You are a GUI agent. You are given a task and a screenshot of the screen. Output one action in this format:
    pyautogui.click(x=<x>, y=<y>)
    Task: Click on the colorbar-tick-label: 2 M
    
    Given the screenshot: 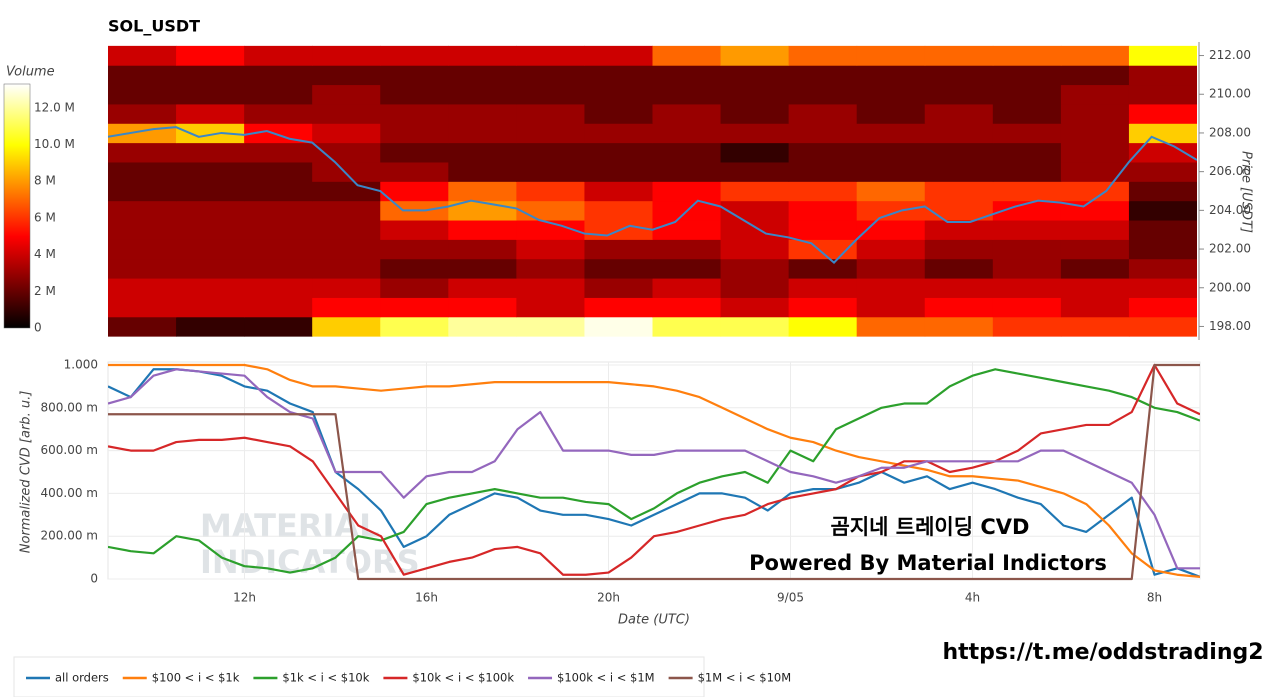 What is the action you would take?
    pyautogui.click(x=45, y=291)
    